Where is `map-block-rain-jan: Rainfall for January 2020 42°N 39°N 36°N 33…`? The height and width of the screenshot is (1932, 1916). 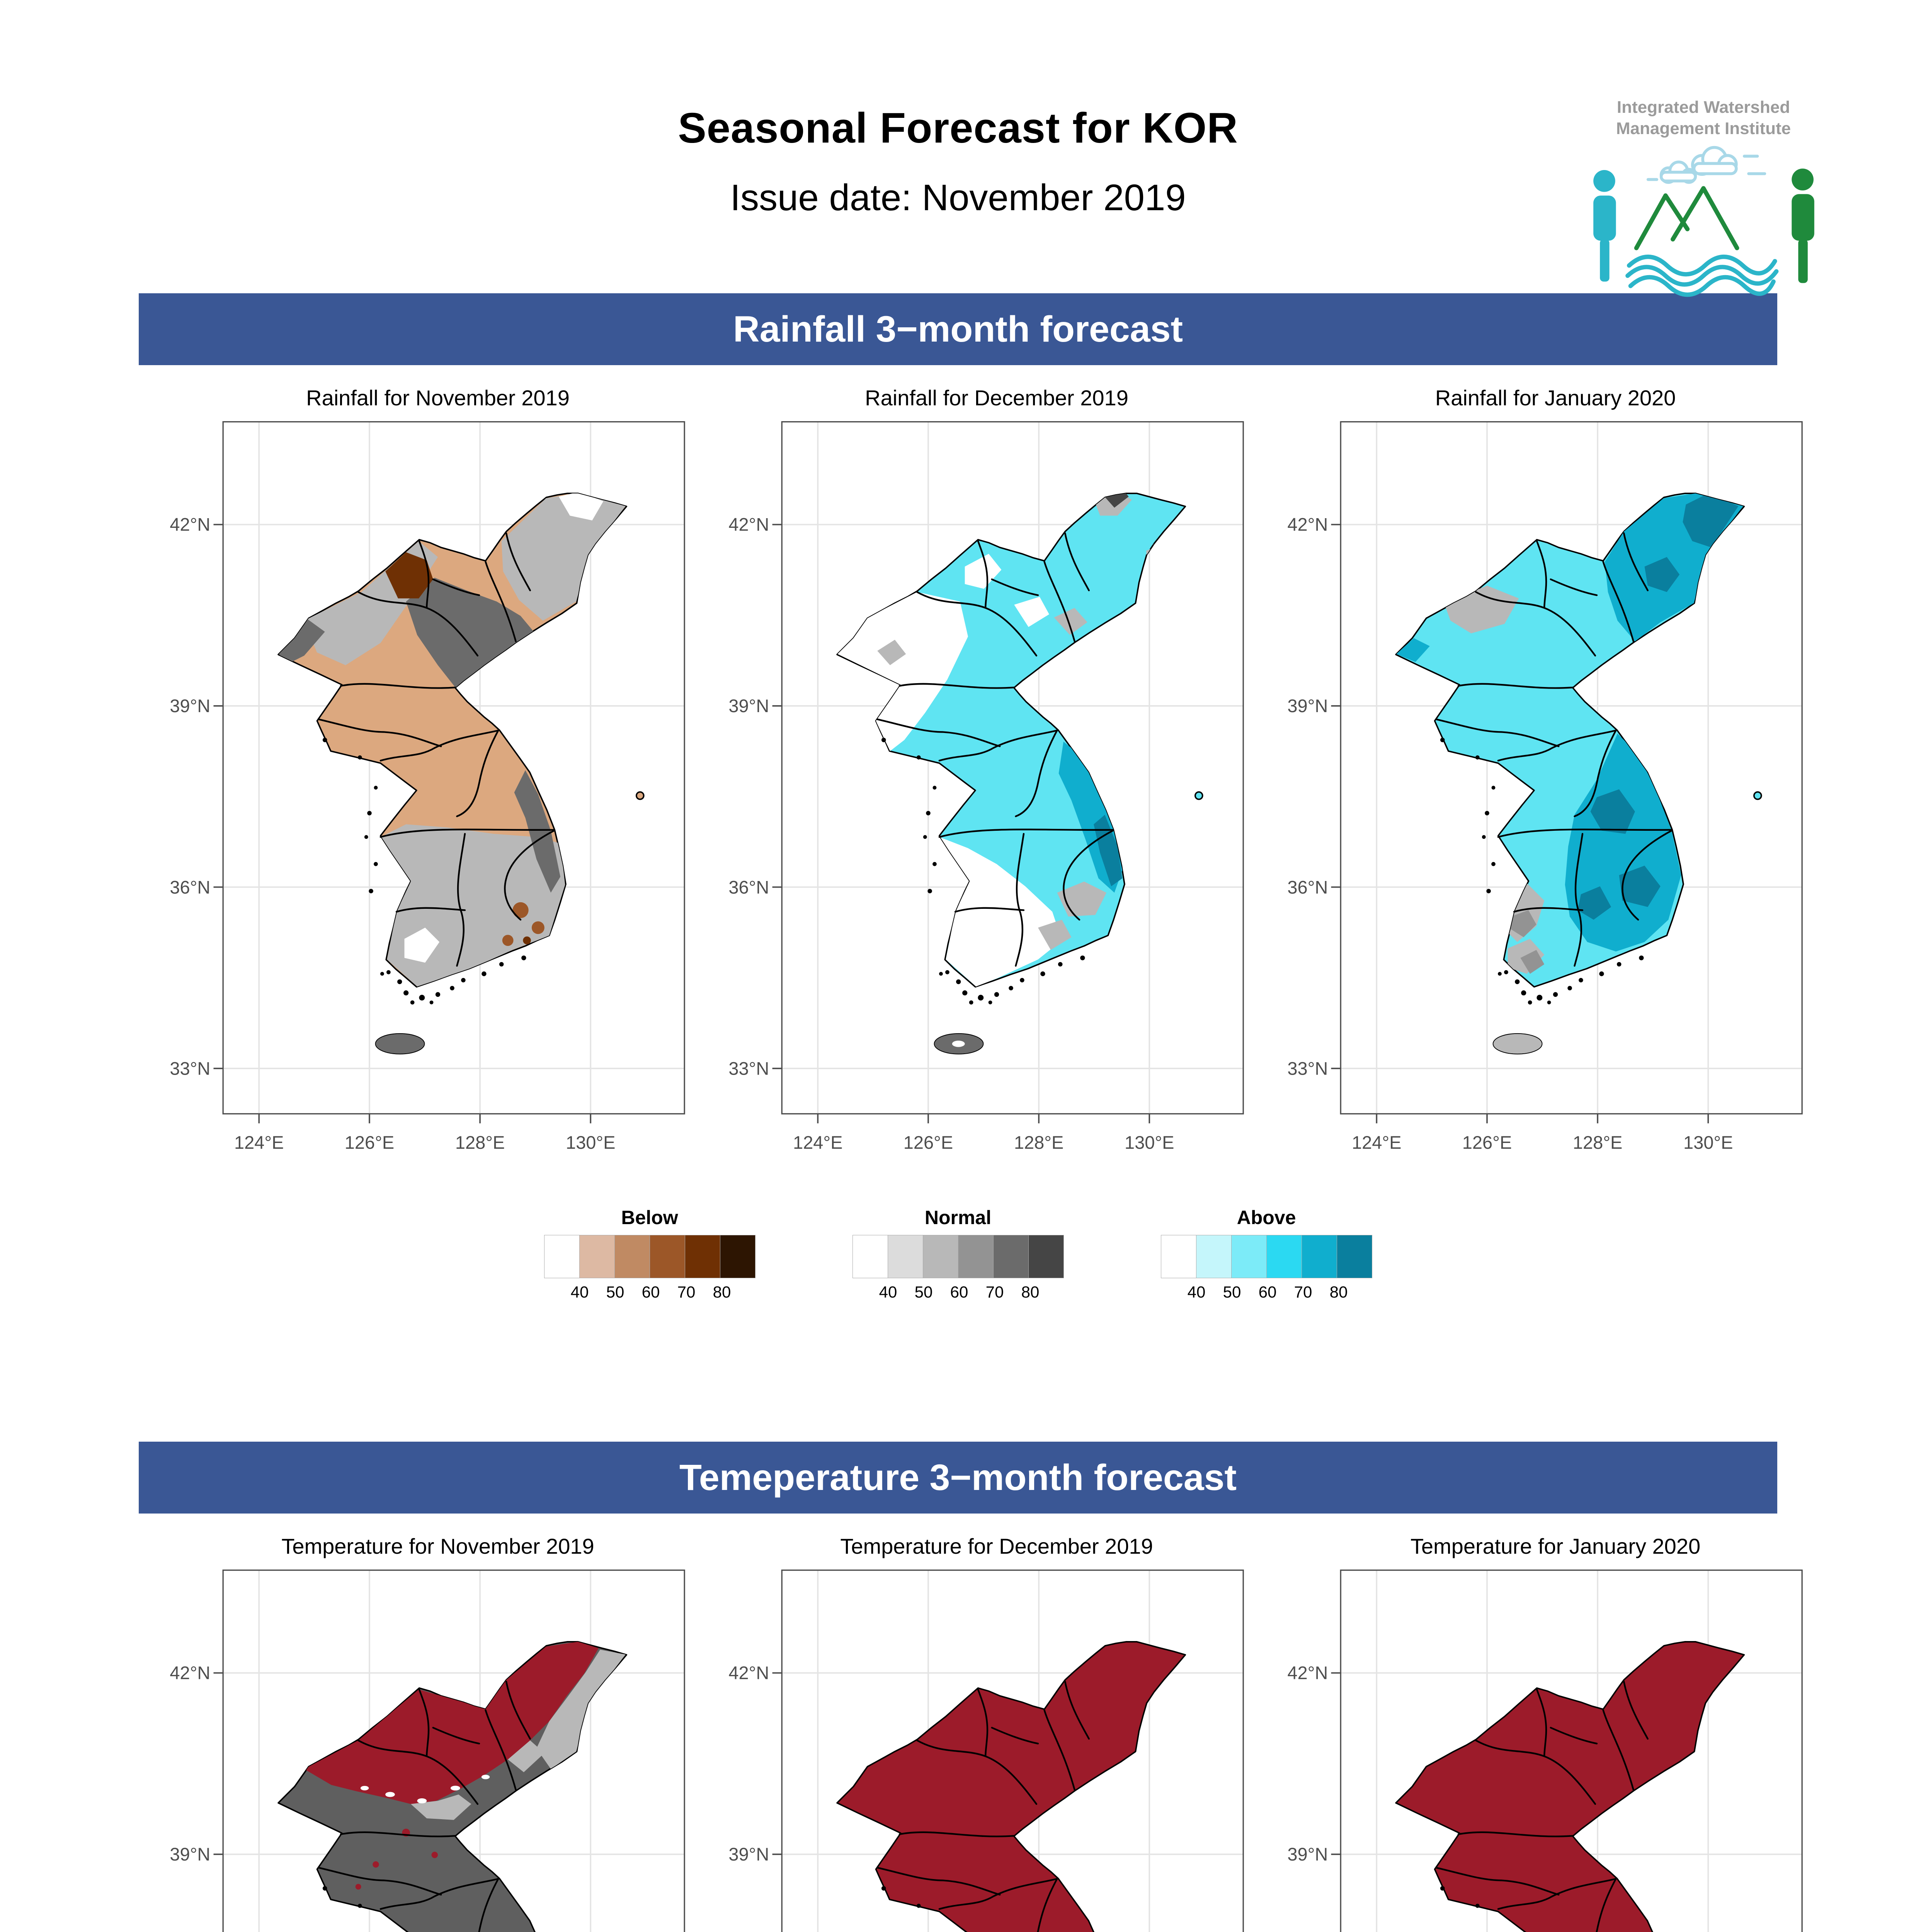
map-block-rain-jan: Rainfall for January 2020 42°N 39°N 36°N 33… is located at coordinates (1556, 773).